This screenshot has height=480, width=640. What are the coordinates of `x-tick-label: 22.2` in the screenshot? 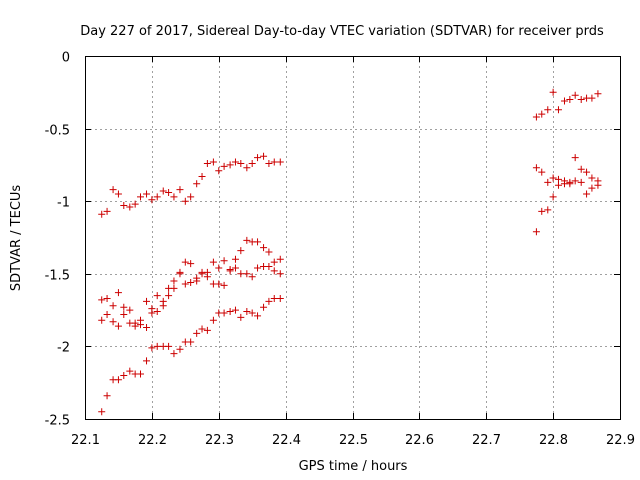 It's located at (152, 440).